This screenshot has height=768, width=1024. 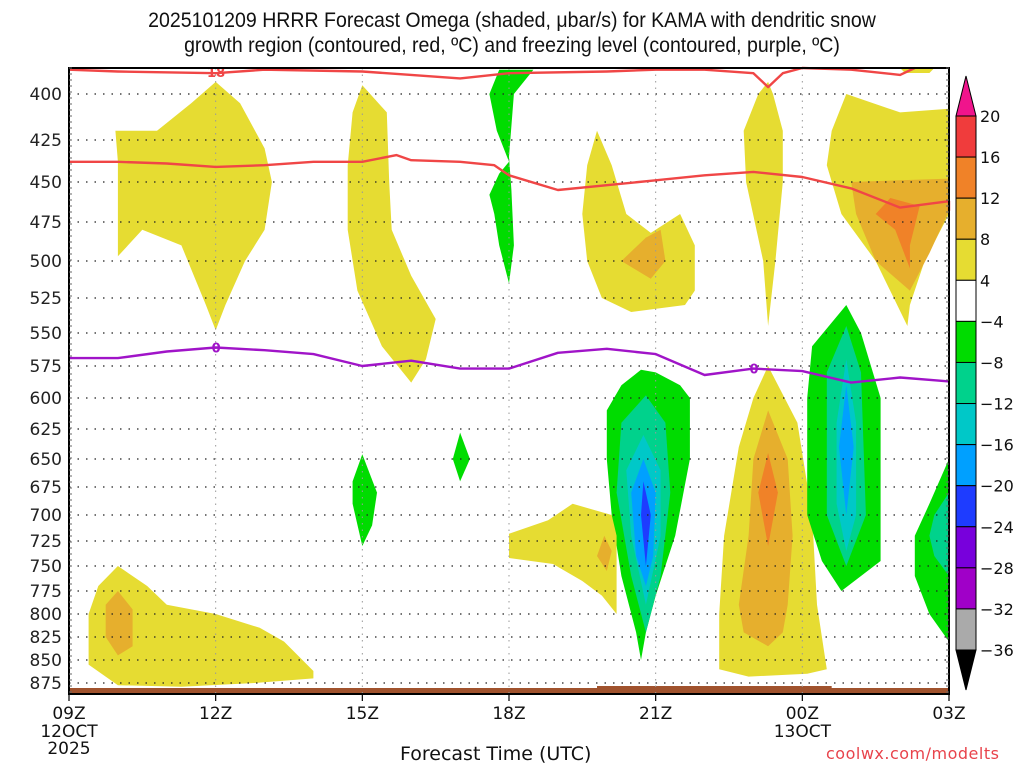 What do you see at coordinates (46, 262) in the screenshot?
I see `y-tick-label: 500` at bounding box center [46, 262].